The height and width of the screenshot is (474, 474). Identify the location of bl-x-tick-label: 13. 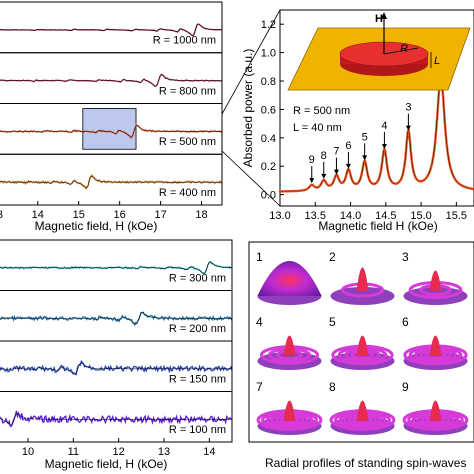
(164, 452).